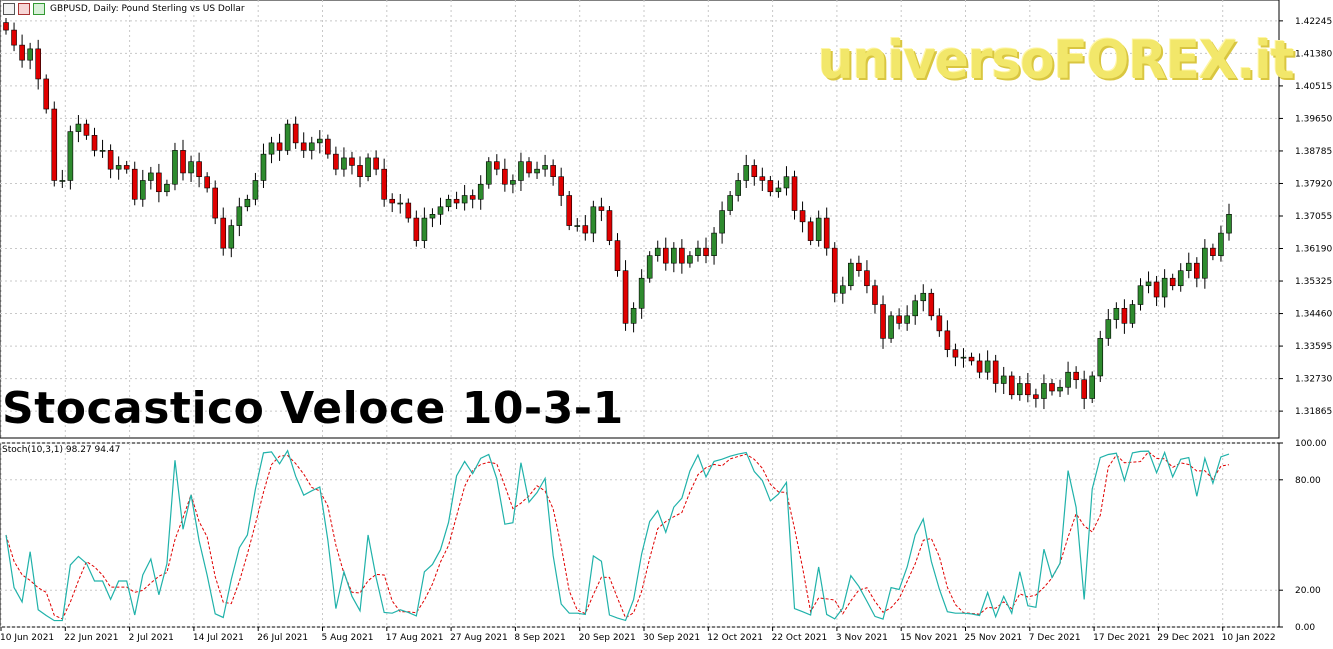 The width and height of the screenshot is (1333, 649). Describe the element at coordinates (9, 9) in the screenshot. I see `window-icon` at that location.